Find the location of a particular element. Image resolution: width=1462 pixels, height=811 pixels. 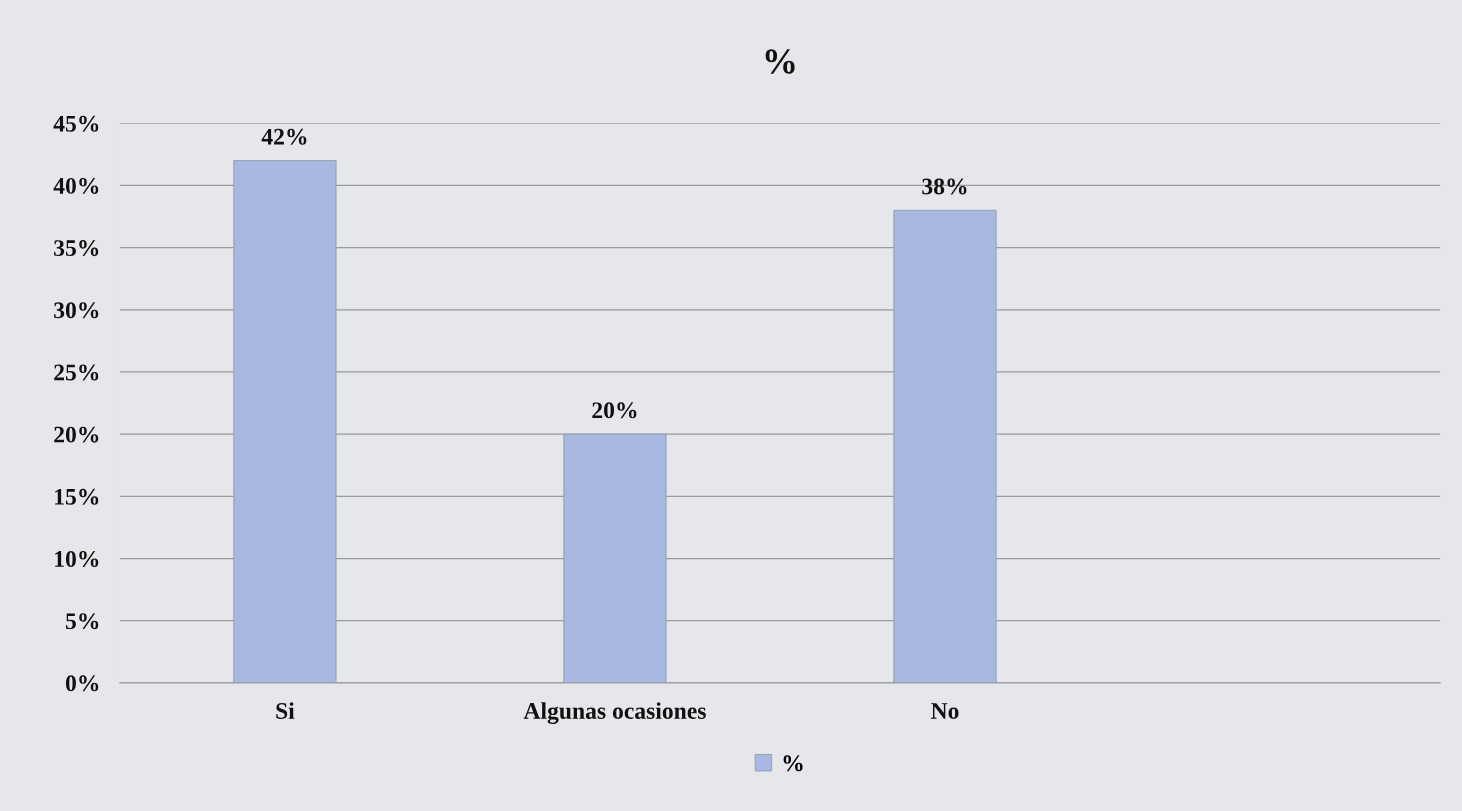

y-tick-label: 10% is located at coordinates (77, 559).